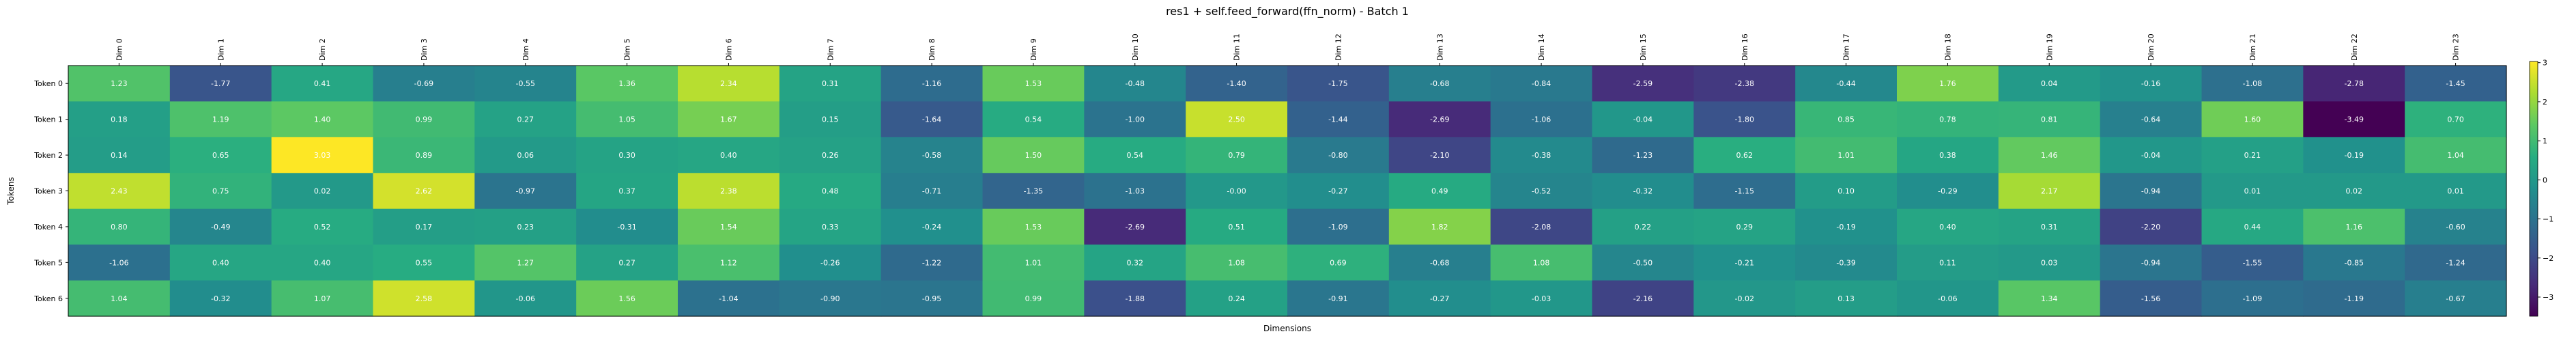 Image resolution: width=2576 pixels, height=349 pixels. Describe the element at coordinates (1846, 119) in the screenshot. I see `cell-value-label: 0.85` at that location.